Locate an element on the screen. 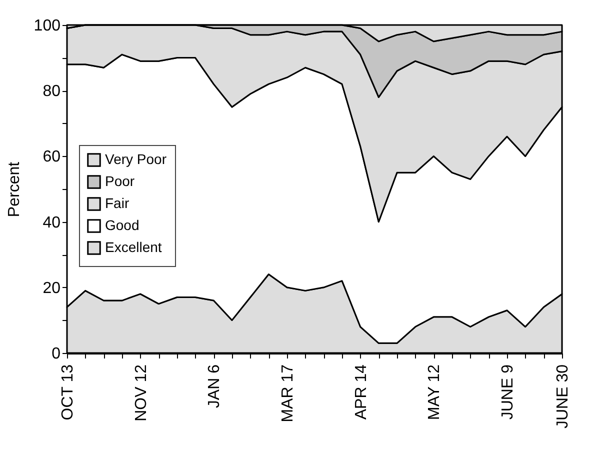 This screenshot has height=452, width=611. legend-label: Excellent is located at coordinates (133, 247).